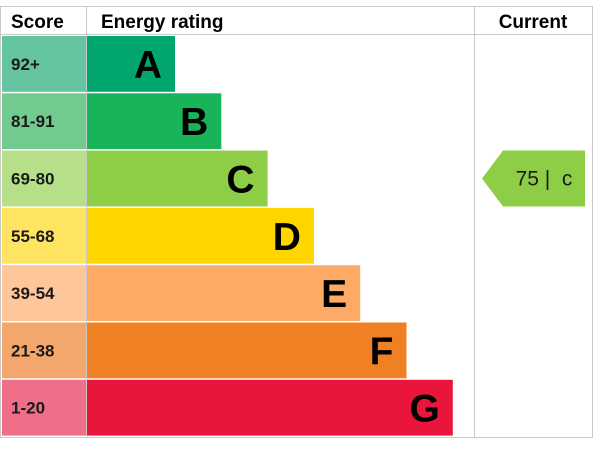 The height and width of the screenshot is (453, 593). Describe the element at coordinates (33, 293) in the screenshot. I see `score-range-e: 39-54` at that location.